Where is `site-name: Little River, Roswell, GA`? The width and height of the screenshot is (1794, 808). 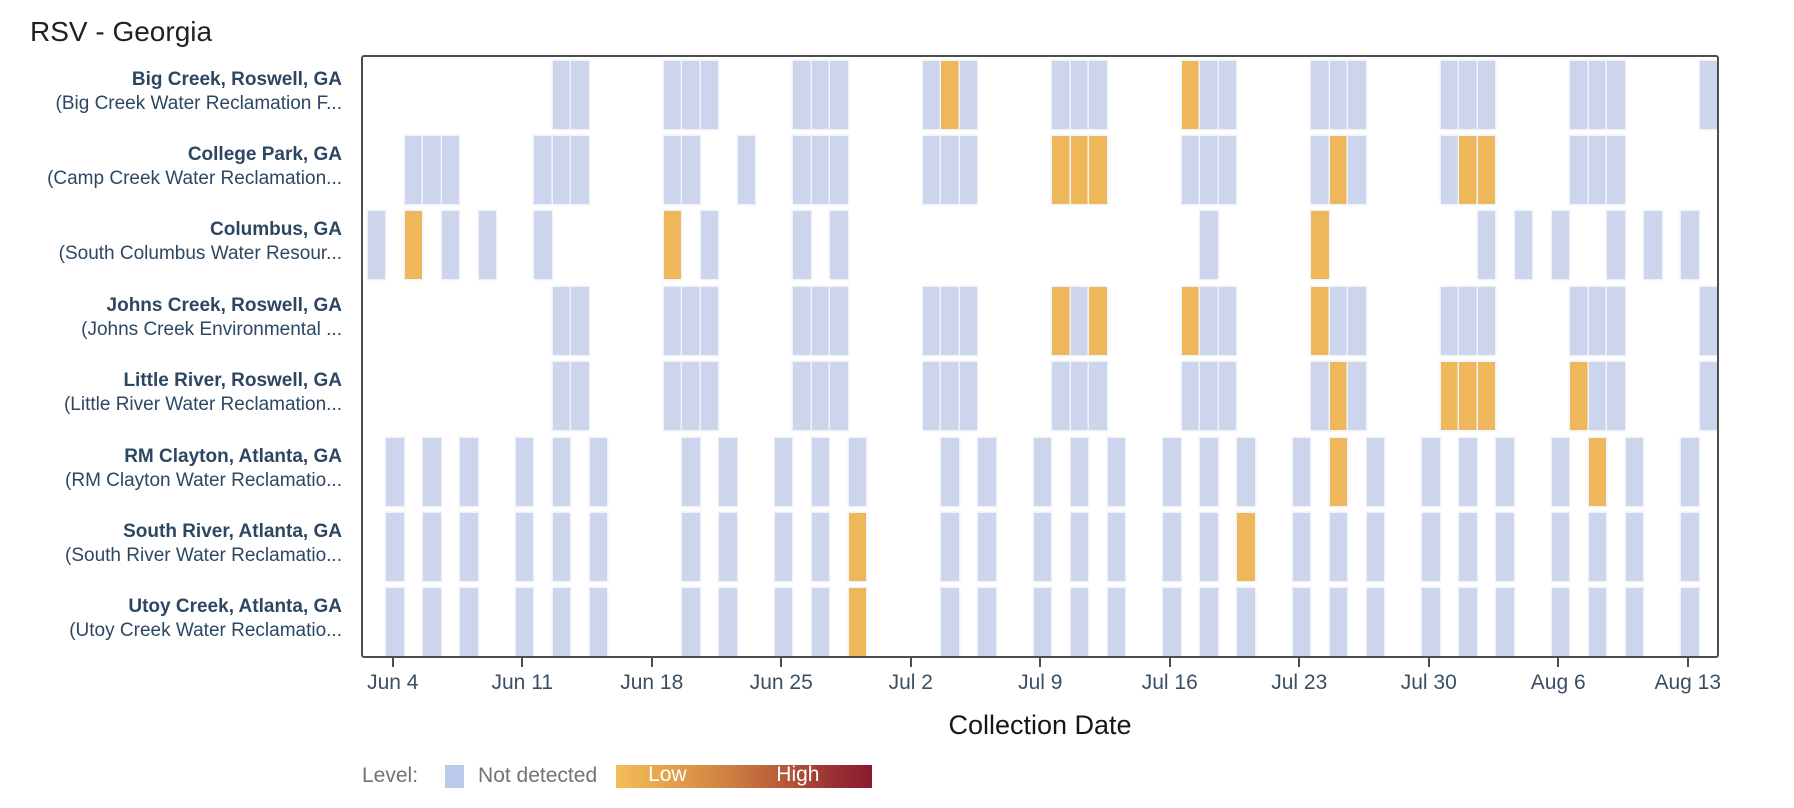 site-name: Little River, Roswell, GA is located at coordinates (232, 381).